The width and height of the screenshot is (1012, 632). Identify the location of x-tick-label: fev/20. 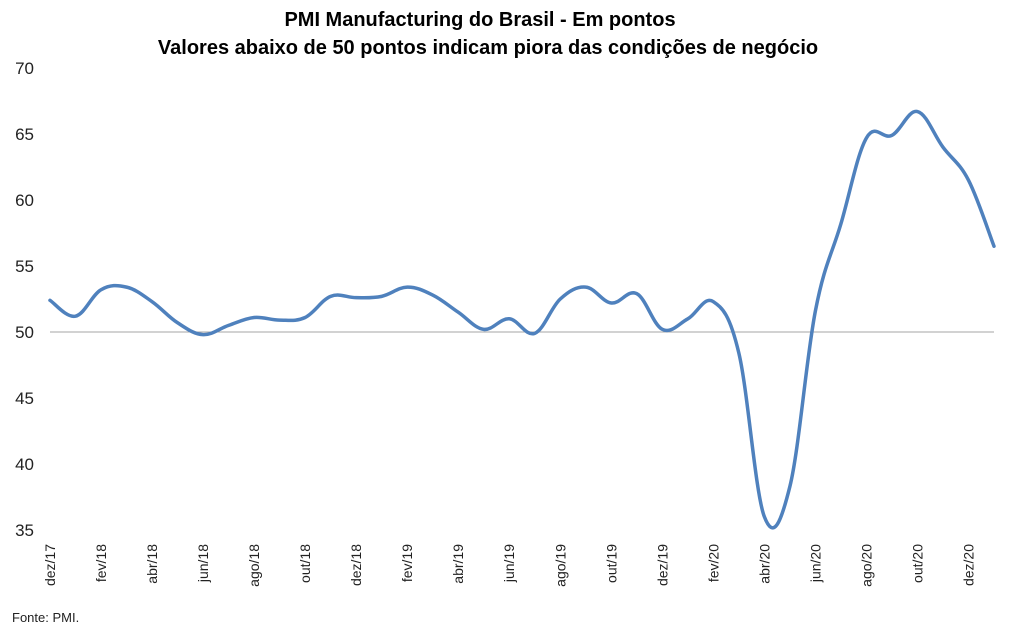
(713, 563).